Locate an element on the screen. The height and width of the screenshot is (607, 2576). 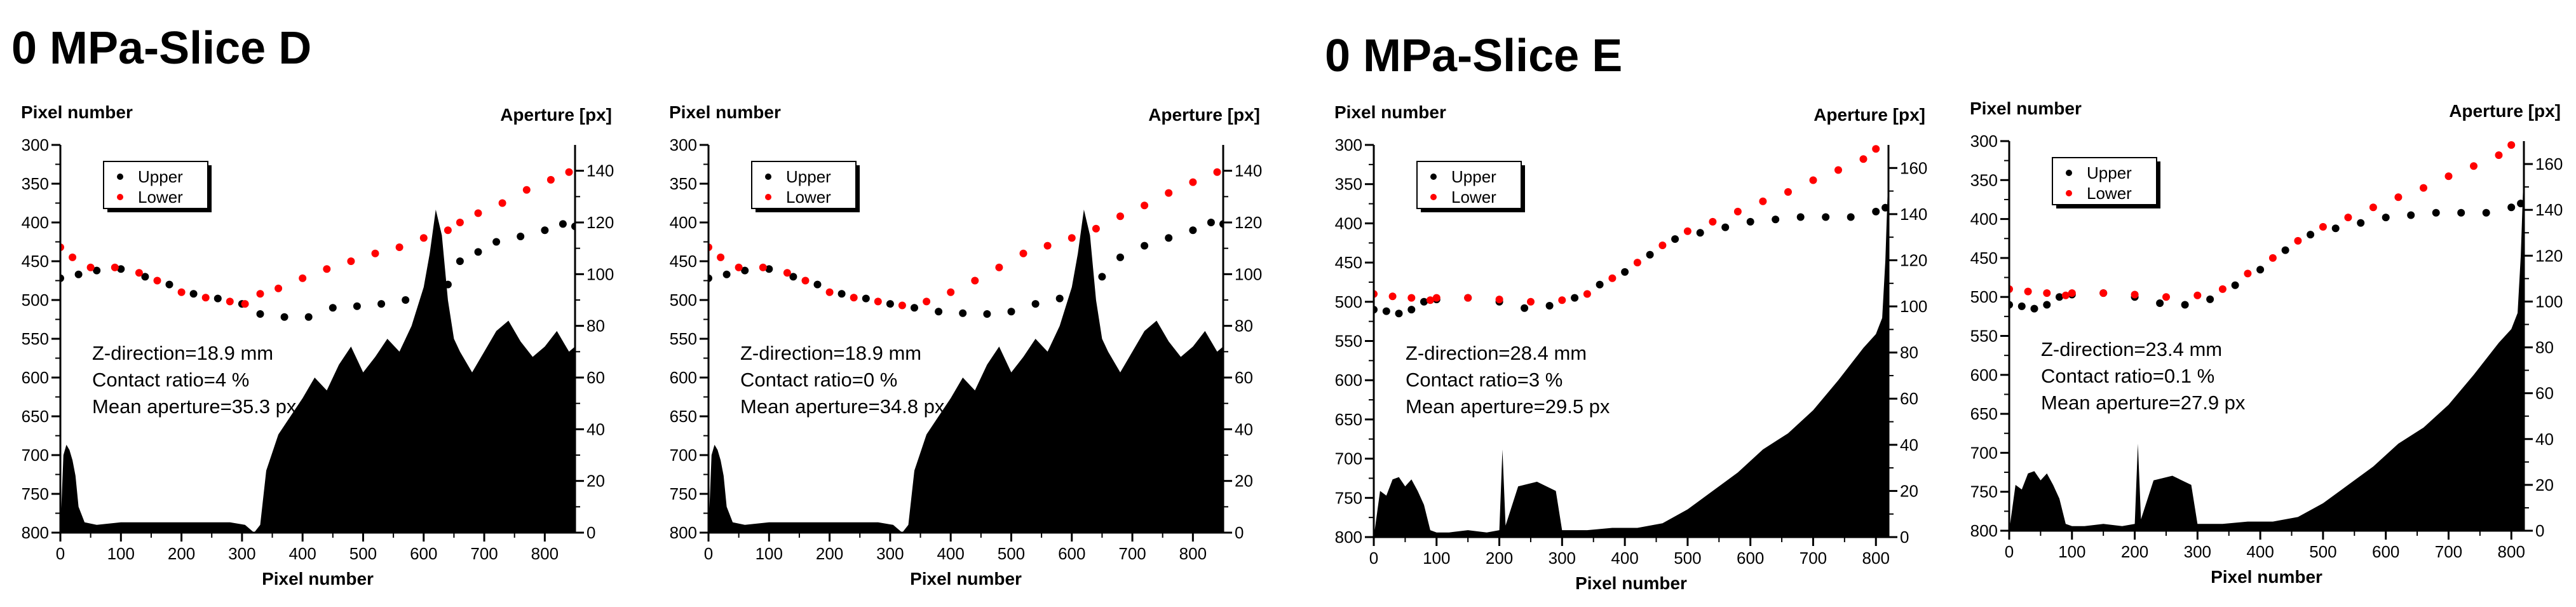
y-left-tick-label: 450 is located at coordinates (35, 261).